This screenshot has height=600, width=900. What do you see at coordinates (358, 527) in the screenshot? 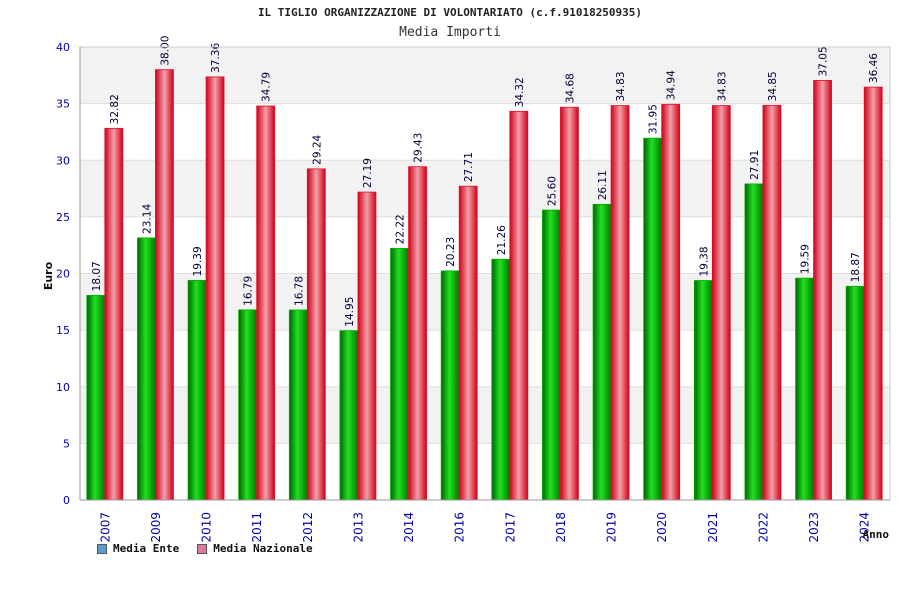
I see `x-tick-label: 2013` at bounding box center [358, 527].